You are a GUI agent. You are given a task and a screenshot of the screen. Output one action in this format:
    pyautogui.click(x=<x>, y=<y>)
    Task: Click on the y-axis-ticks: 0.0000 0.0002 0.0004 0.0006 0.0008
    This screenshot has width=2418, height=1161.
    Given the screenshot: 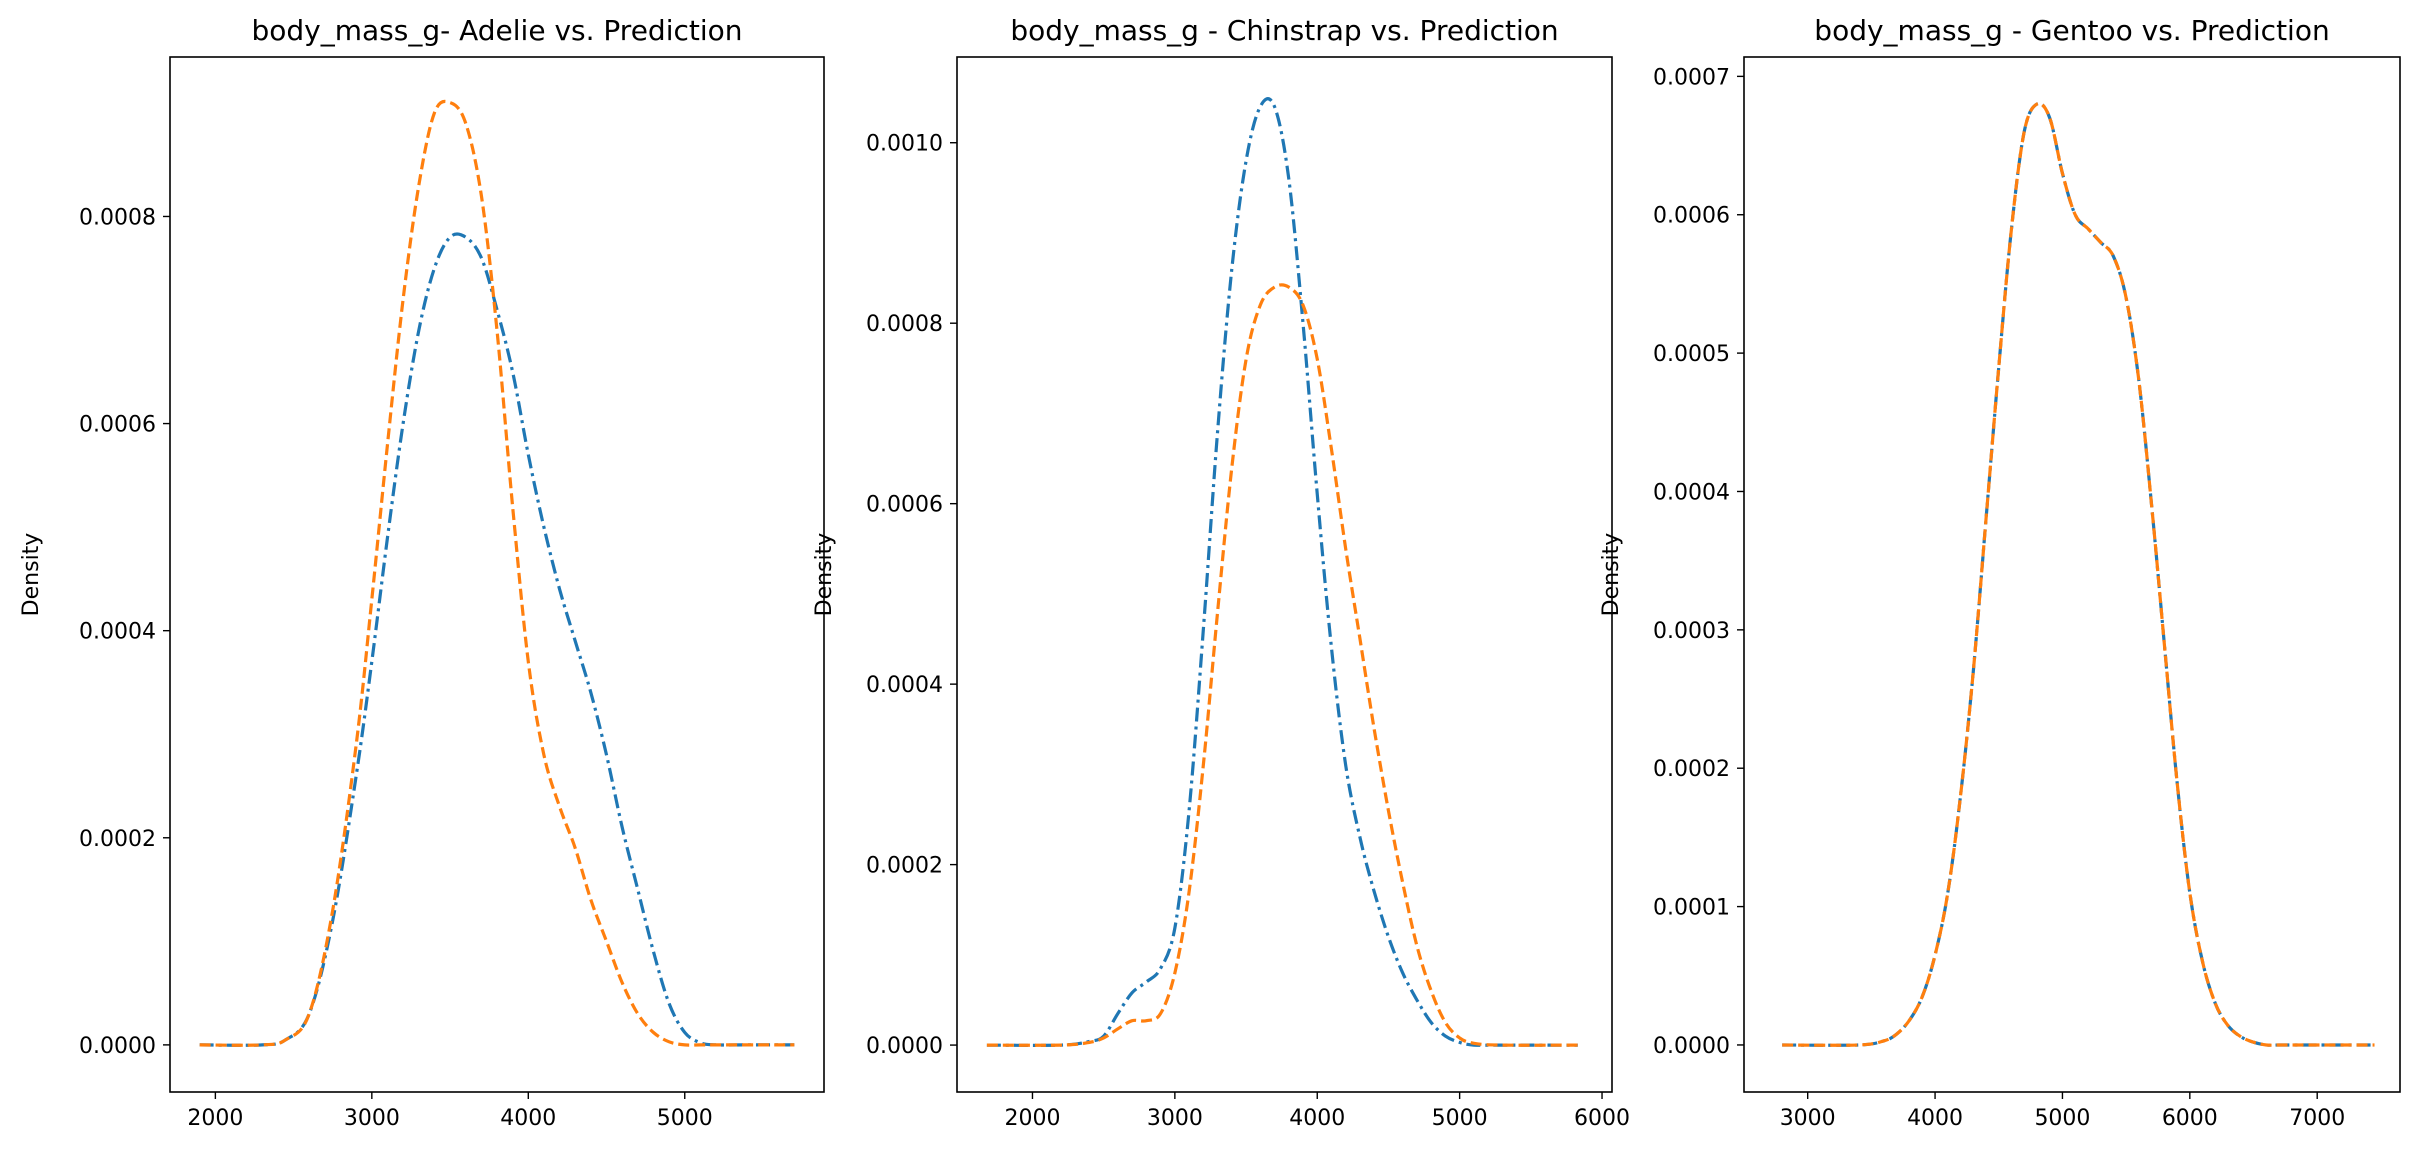 What is the action you would take?
    pyautogui.click(x=124, y=632)
    